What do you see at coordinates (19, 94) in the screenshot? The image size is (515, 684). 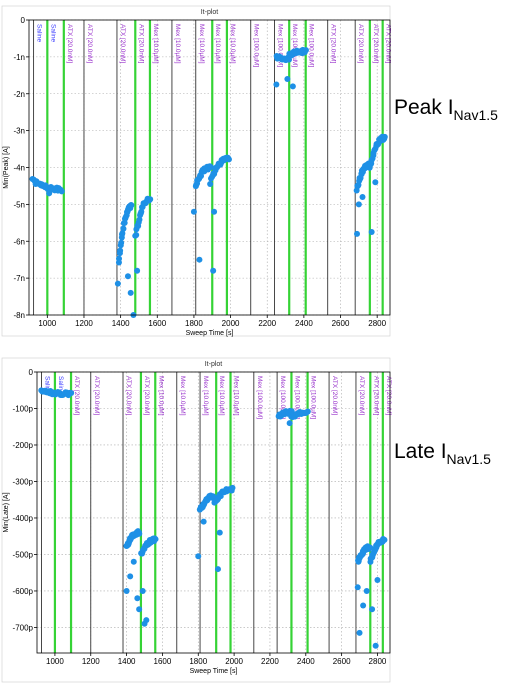 I see `y-tick-label-2: -2n` at bounding box center [19, 94].